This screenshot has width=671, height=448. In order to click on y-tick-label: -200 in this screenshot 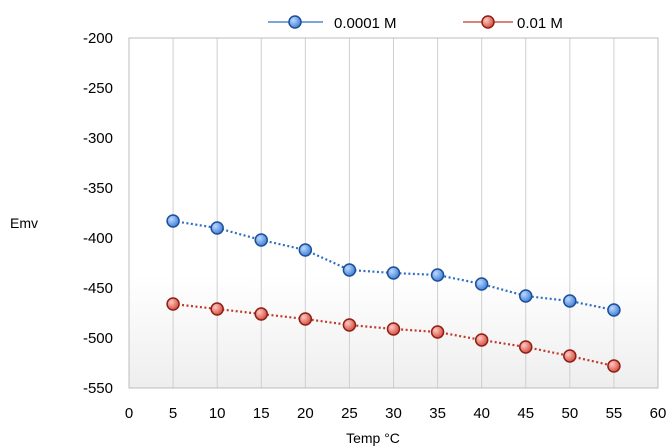, I will do `click(98, 38)`.